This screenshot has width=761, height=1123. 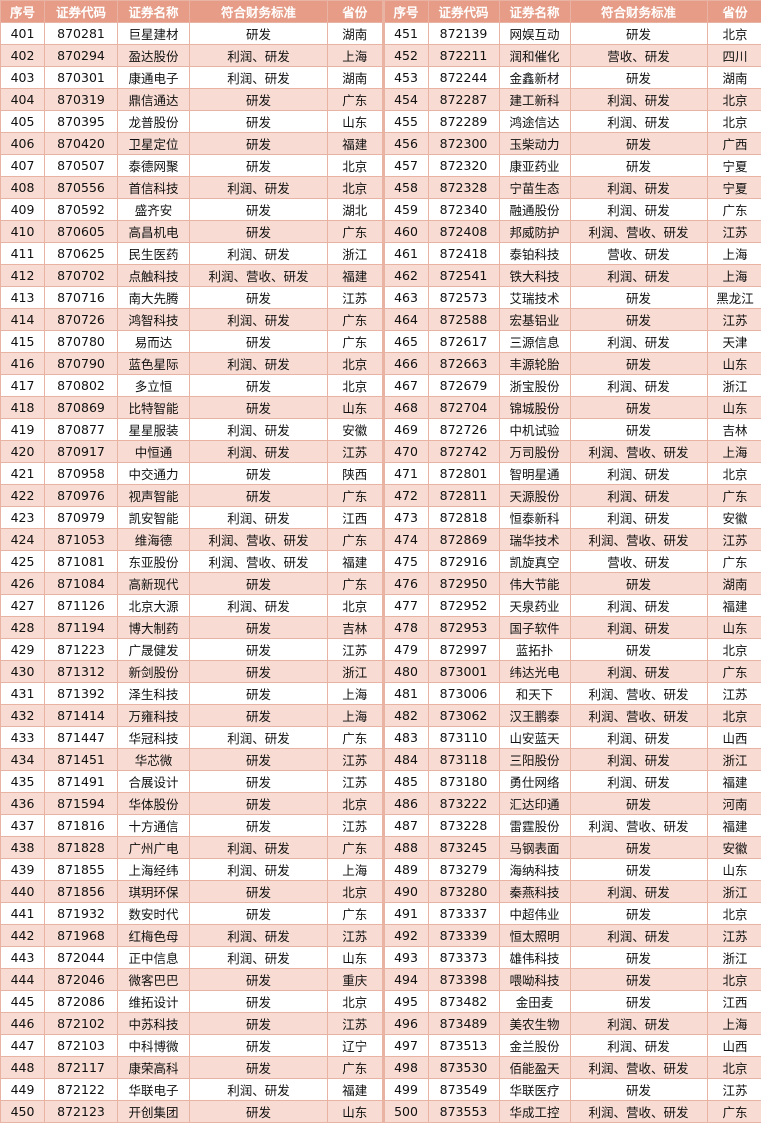 What do you see at coordinates (22, 297) in the screenshot?
I see `cell-no: 413` at bounding box center [22, 297].